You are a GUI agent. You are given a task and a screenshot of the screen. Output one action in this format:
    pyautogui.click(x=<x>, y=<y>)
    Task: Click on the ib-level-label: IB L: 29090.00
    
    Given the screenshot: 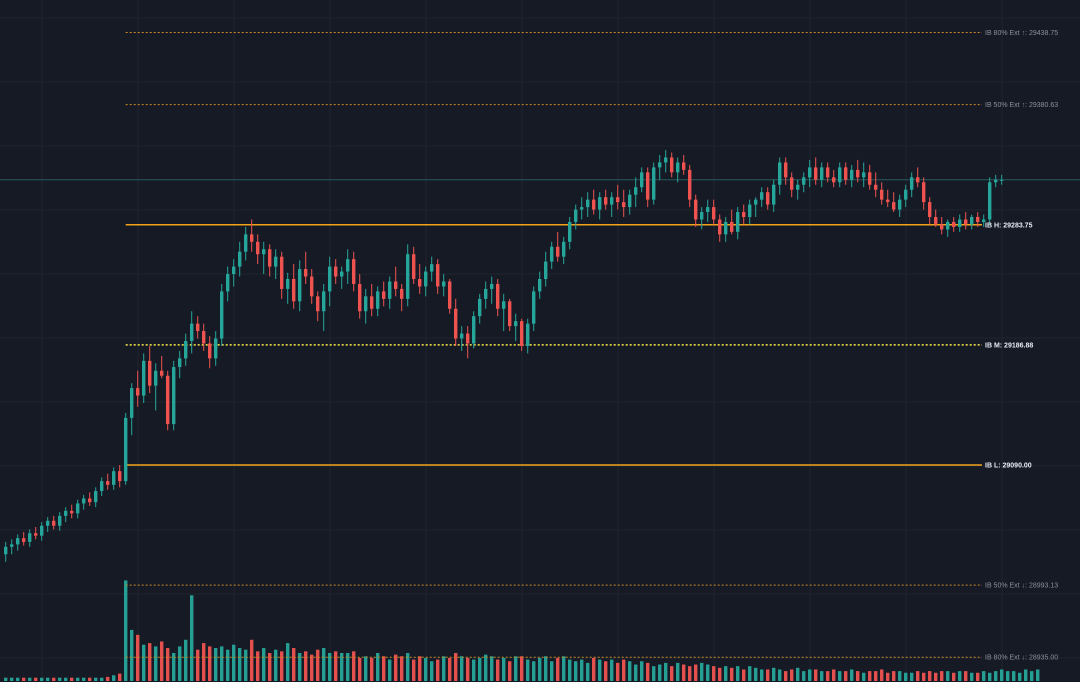 What is the action you would take?
    pyautogui.click(x=1008, y=466)
    